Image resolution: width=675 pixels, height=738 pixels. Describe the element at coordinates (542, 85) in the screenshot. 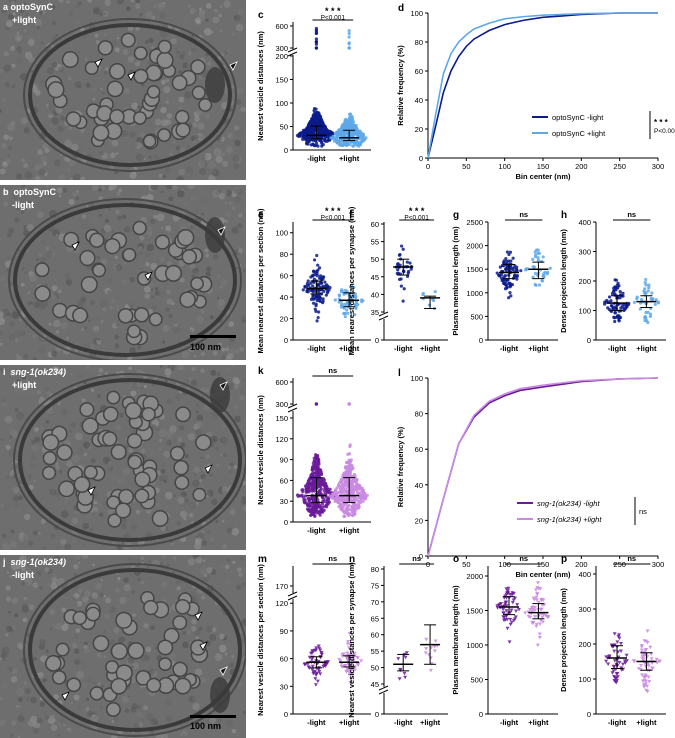

I see `series-line-d` at that location.